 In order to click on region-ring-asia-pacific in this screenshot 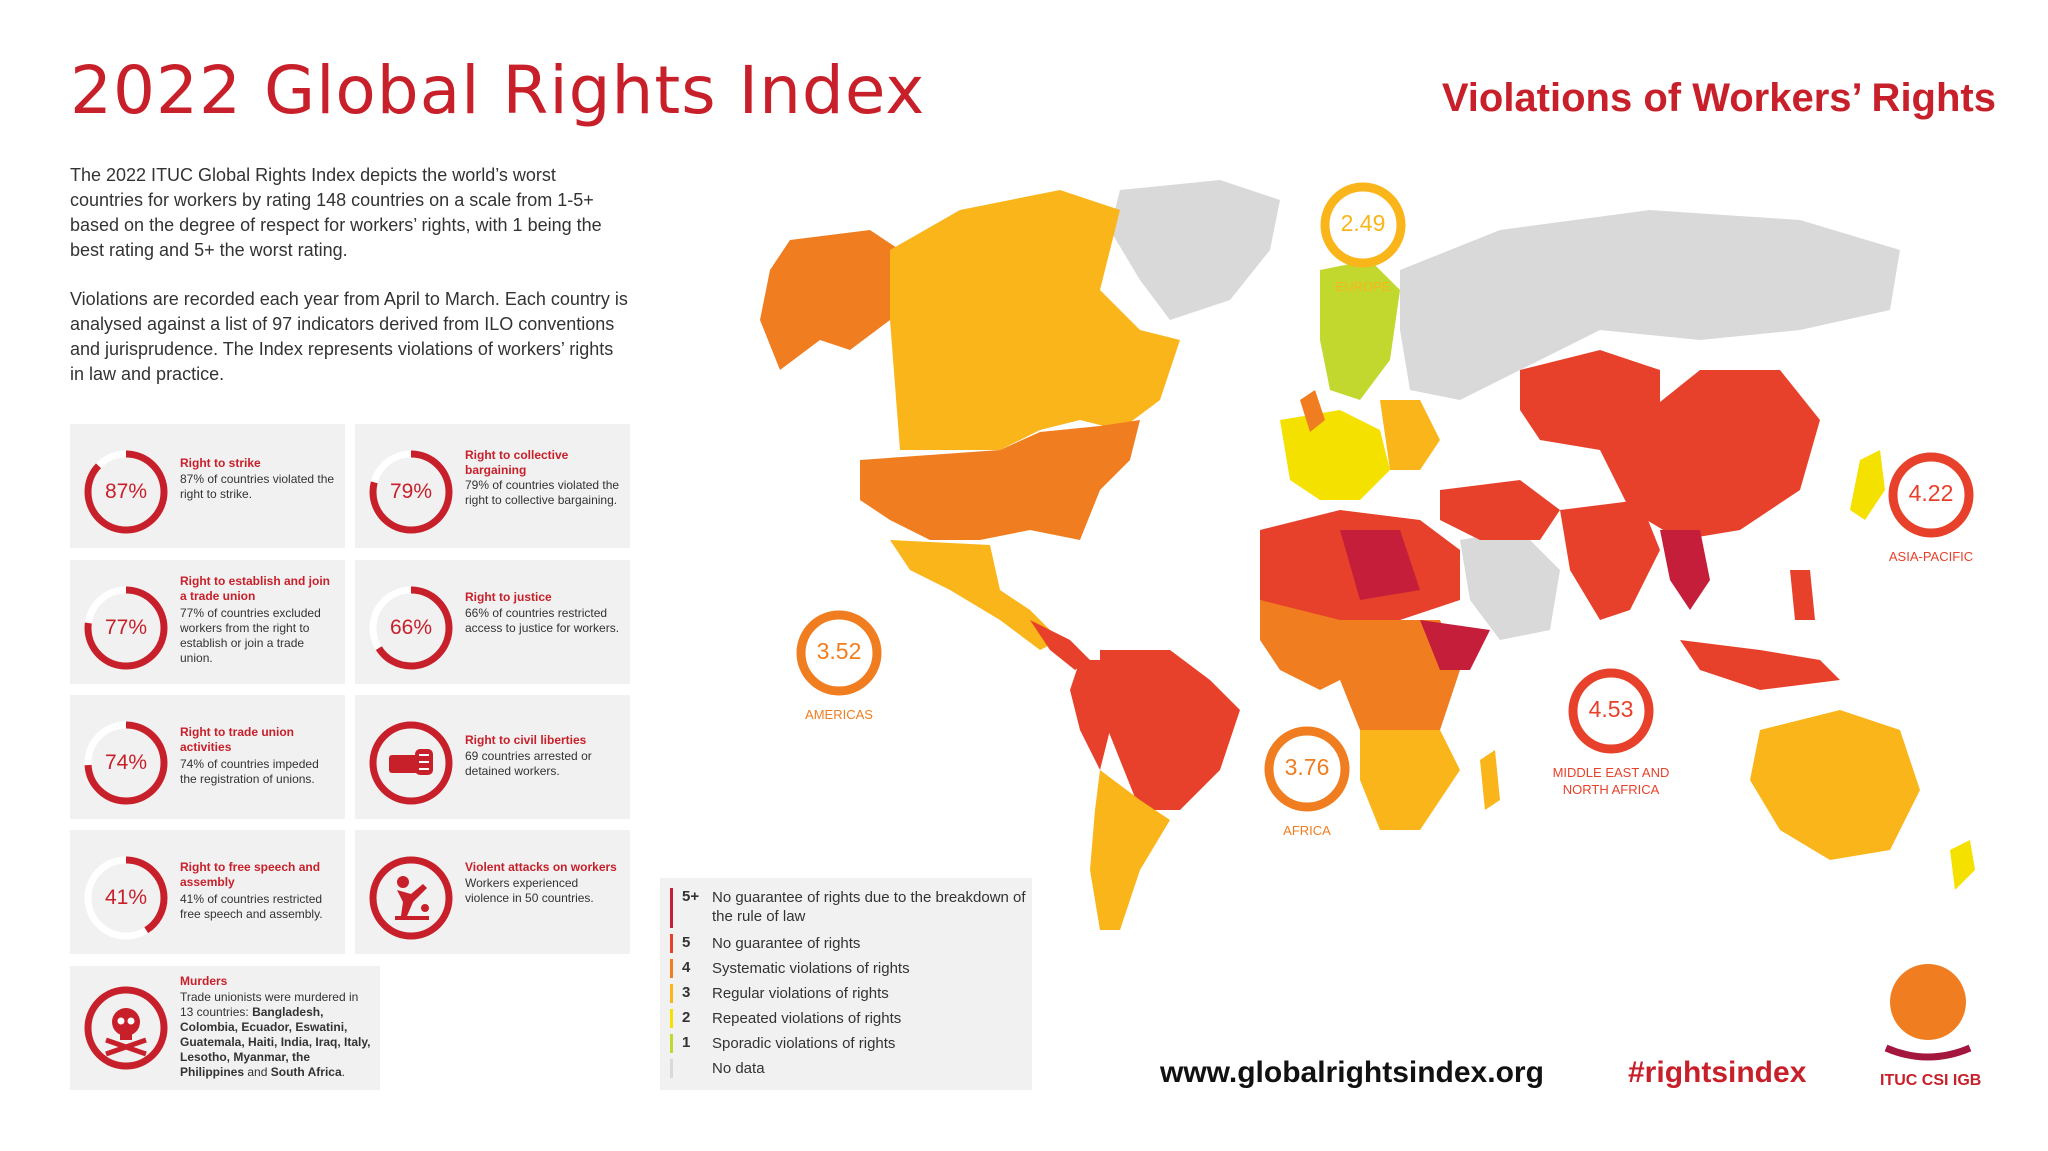, I will do `click(1931, 495)`.